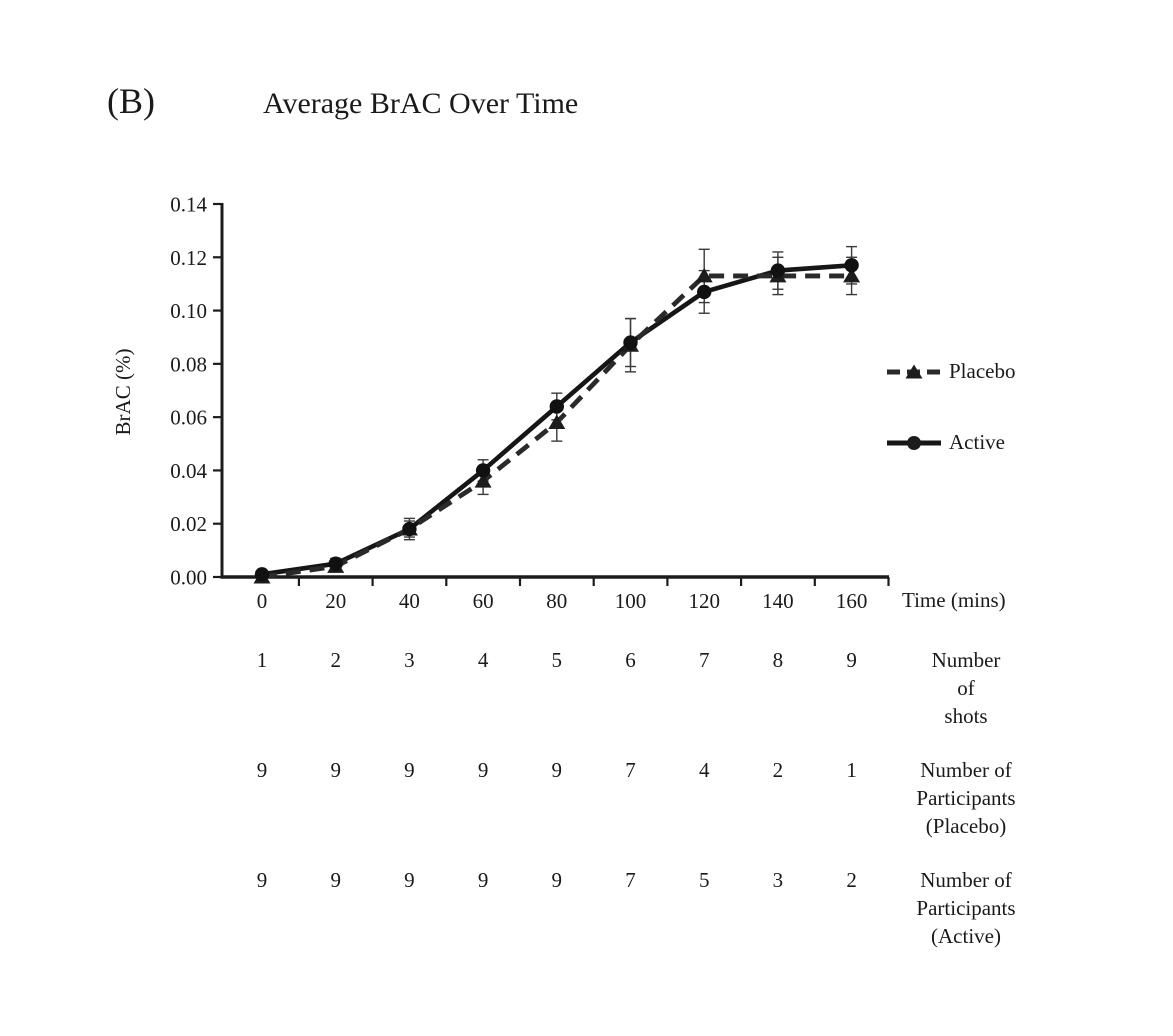  Describe the element at coordinates (188, 364) in the screenshot. I see `y-tick-label-4: 0.08` at that location.